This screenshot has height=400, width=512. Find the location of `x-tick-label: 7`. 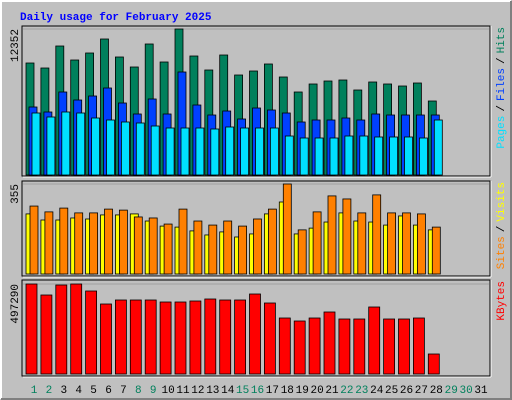

x-tick-label: 7 is located at coordinates (123, 391).